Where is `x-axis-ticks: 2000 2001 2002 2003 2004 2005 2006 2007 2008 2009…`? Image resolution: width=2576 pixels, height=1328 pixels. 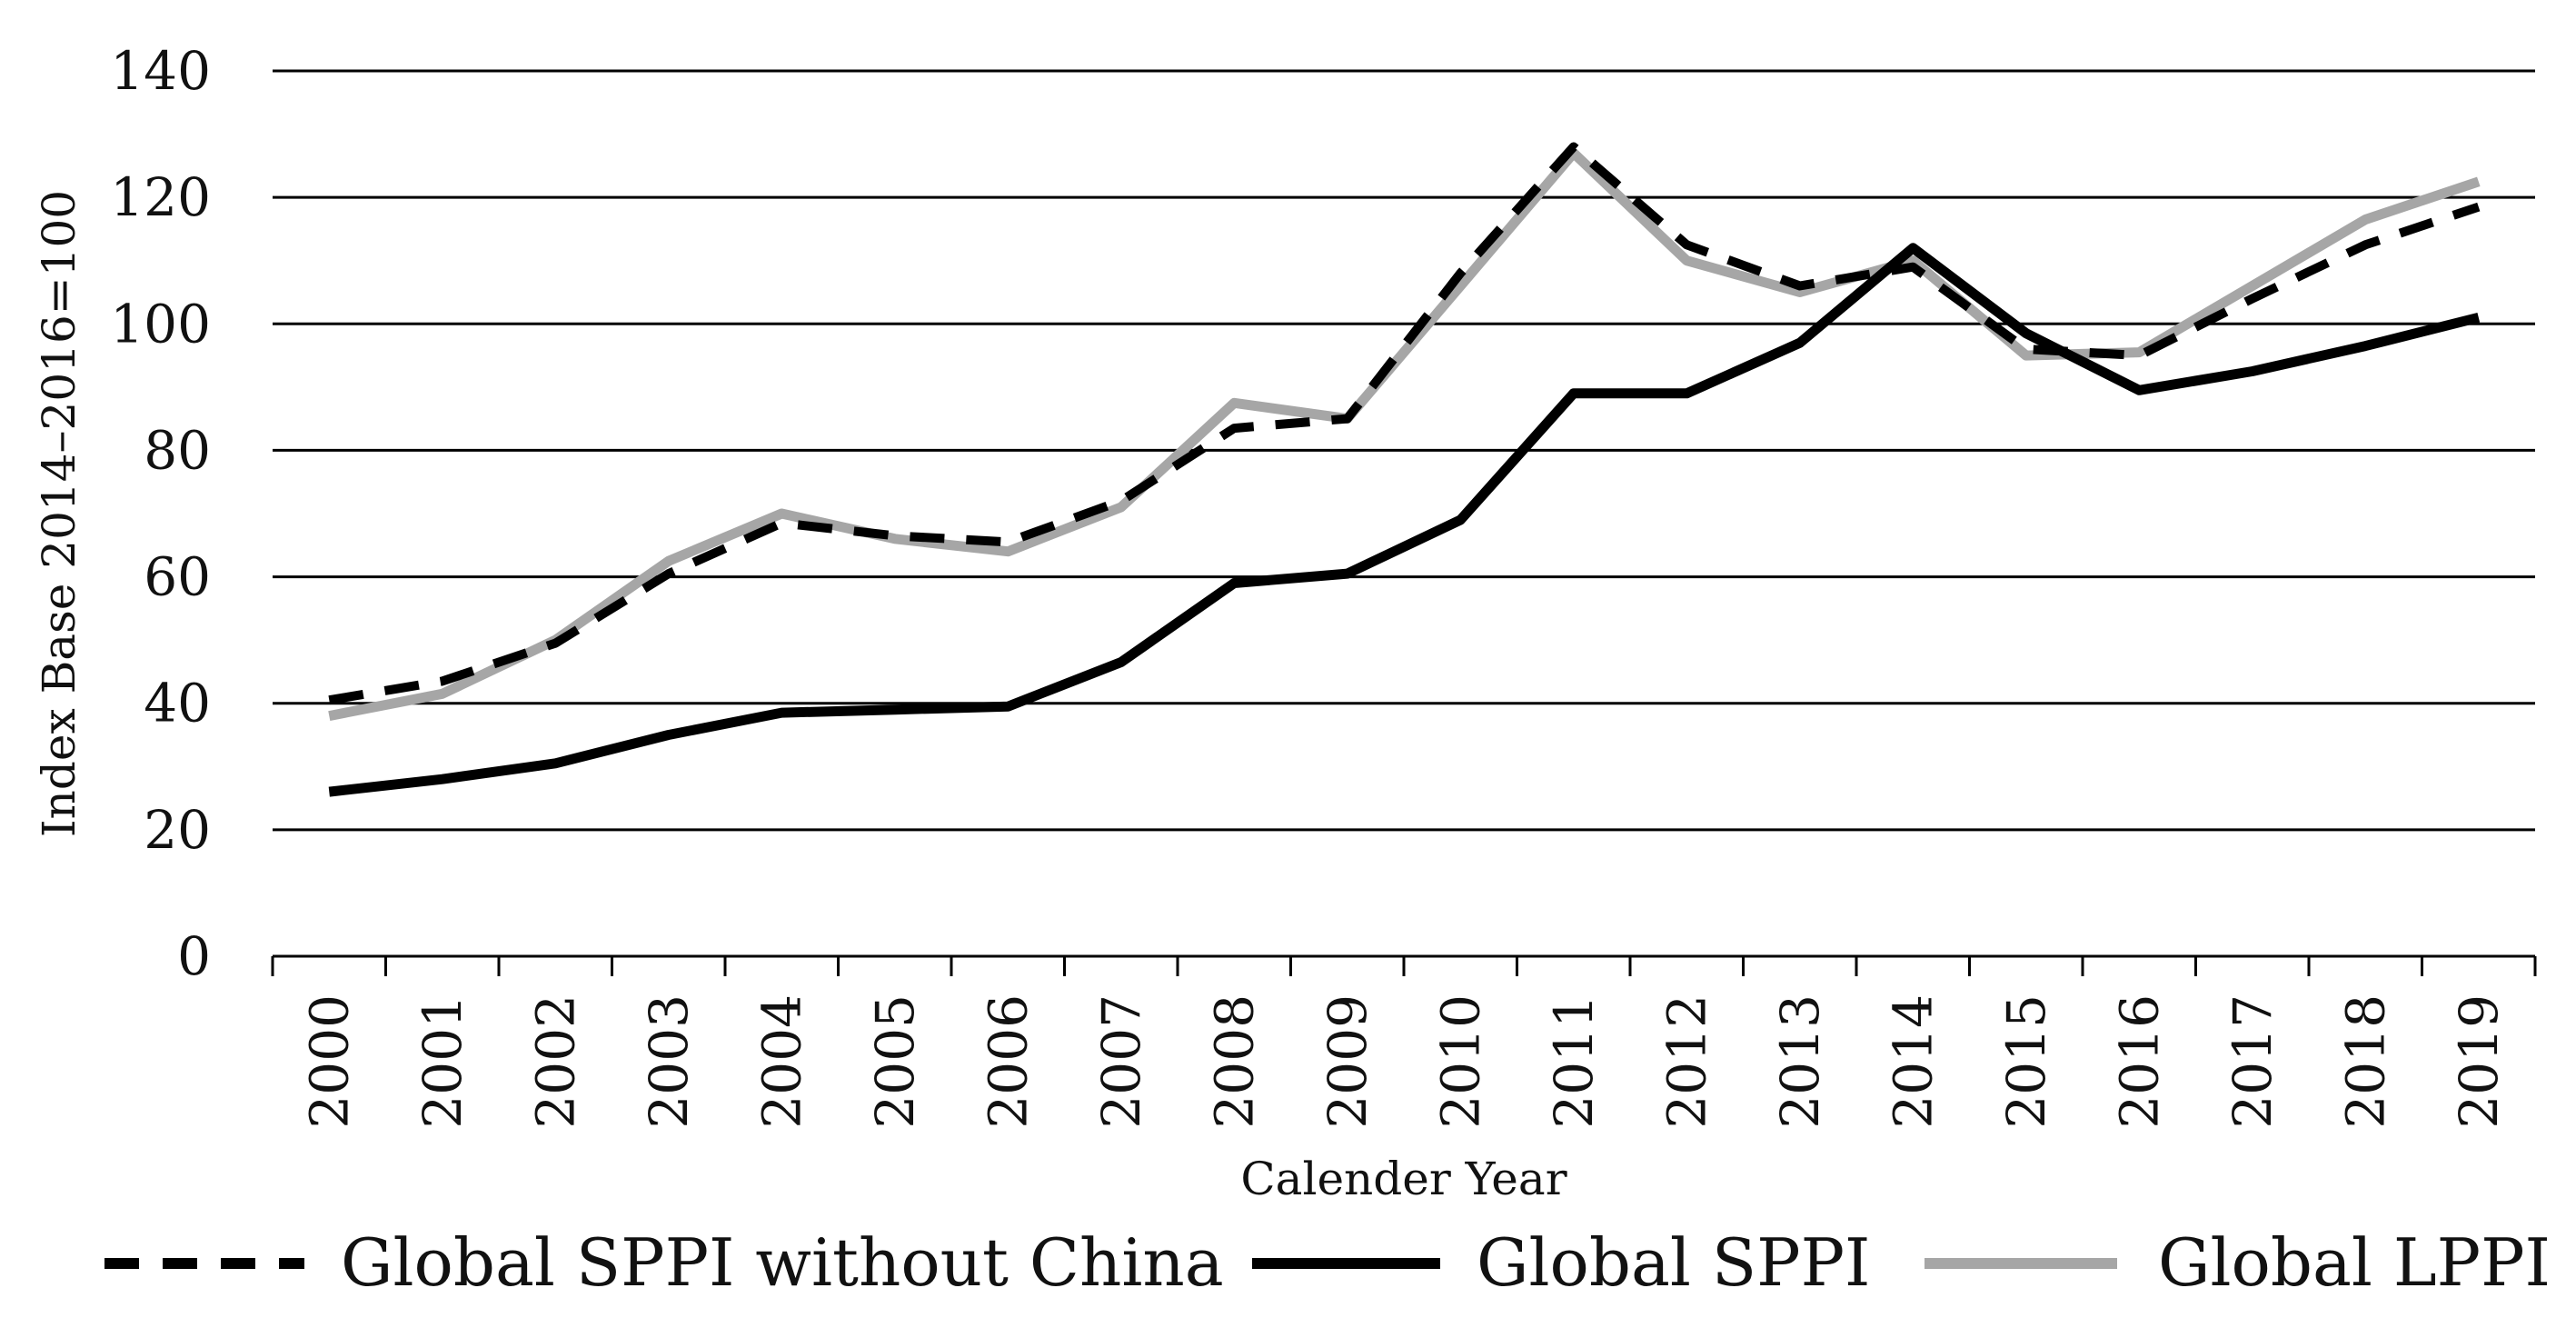 x-axis-ticks: 2000 2001 2002 2003 2004 2005 2006 2007 2008 2009… is located at coordinates (1404, 1042).